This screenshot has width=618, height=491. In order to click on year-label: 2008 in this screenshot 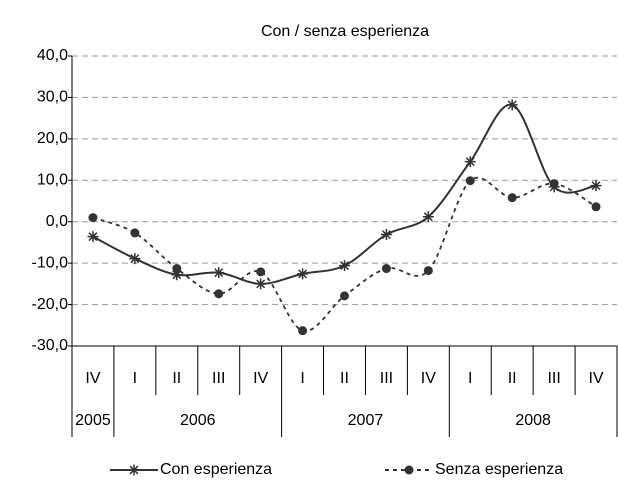, I will do `click(533, 420)`.